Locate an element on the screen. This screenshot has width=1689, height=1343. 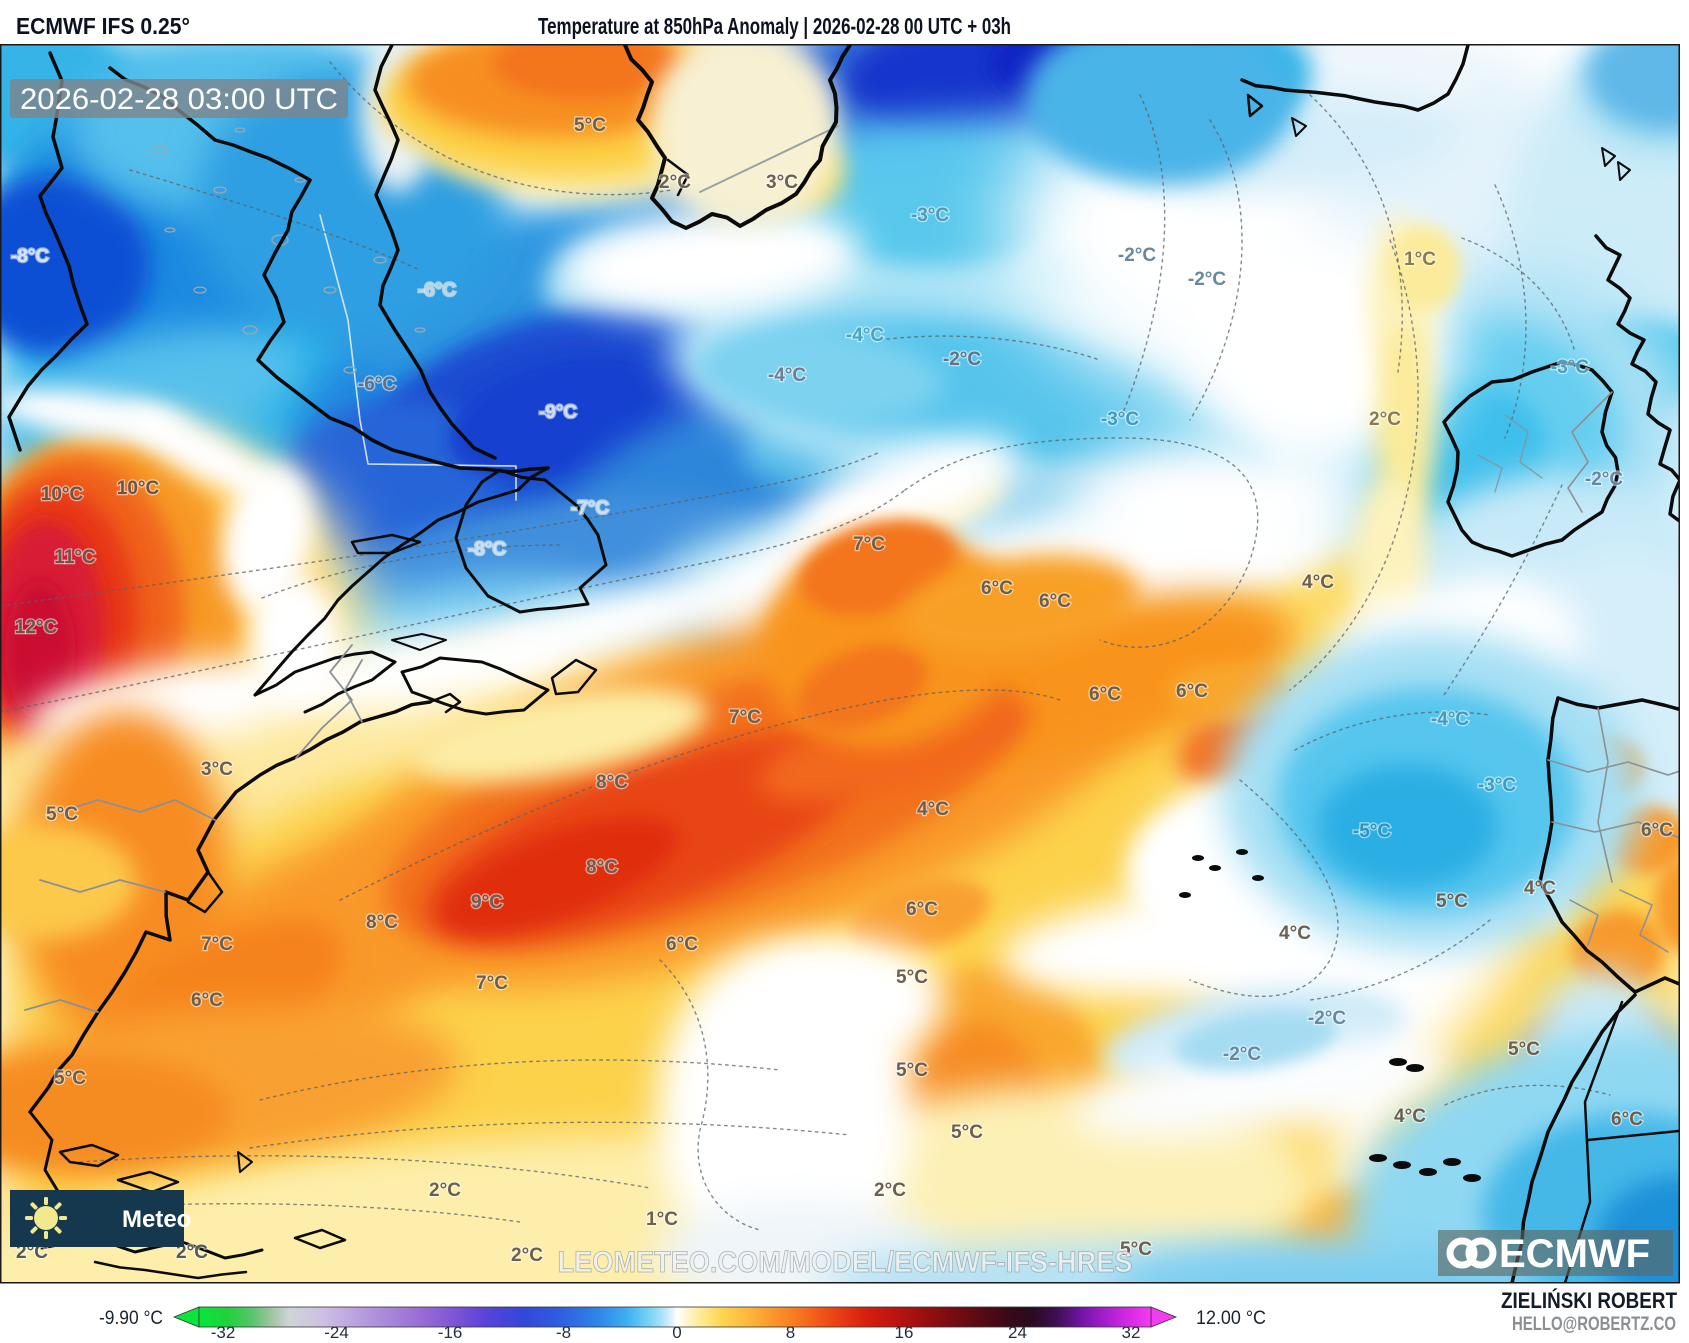
svg-text: -16 is located at coordinates (450, 1330).